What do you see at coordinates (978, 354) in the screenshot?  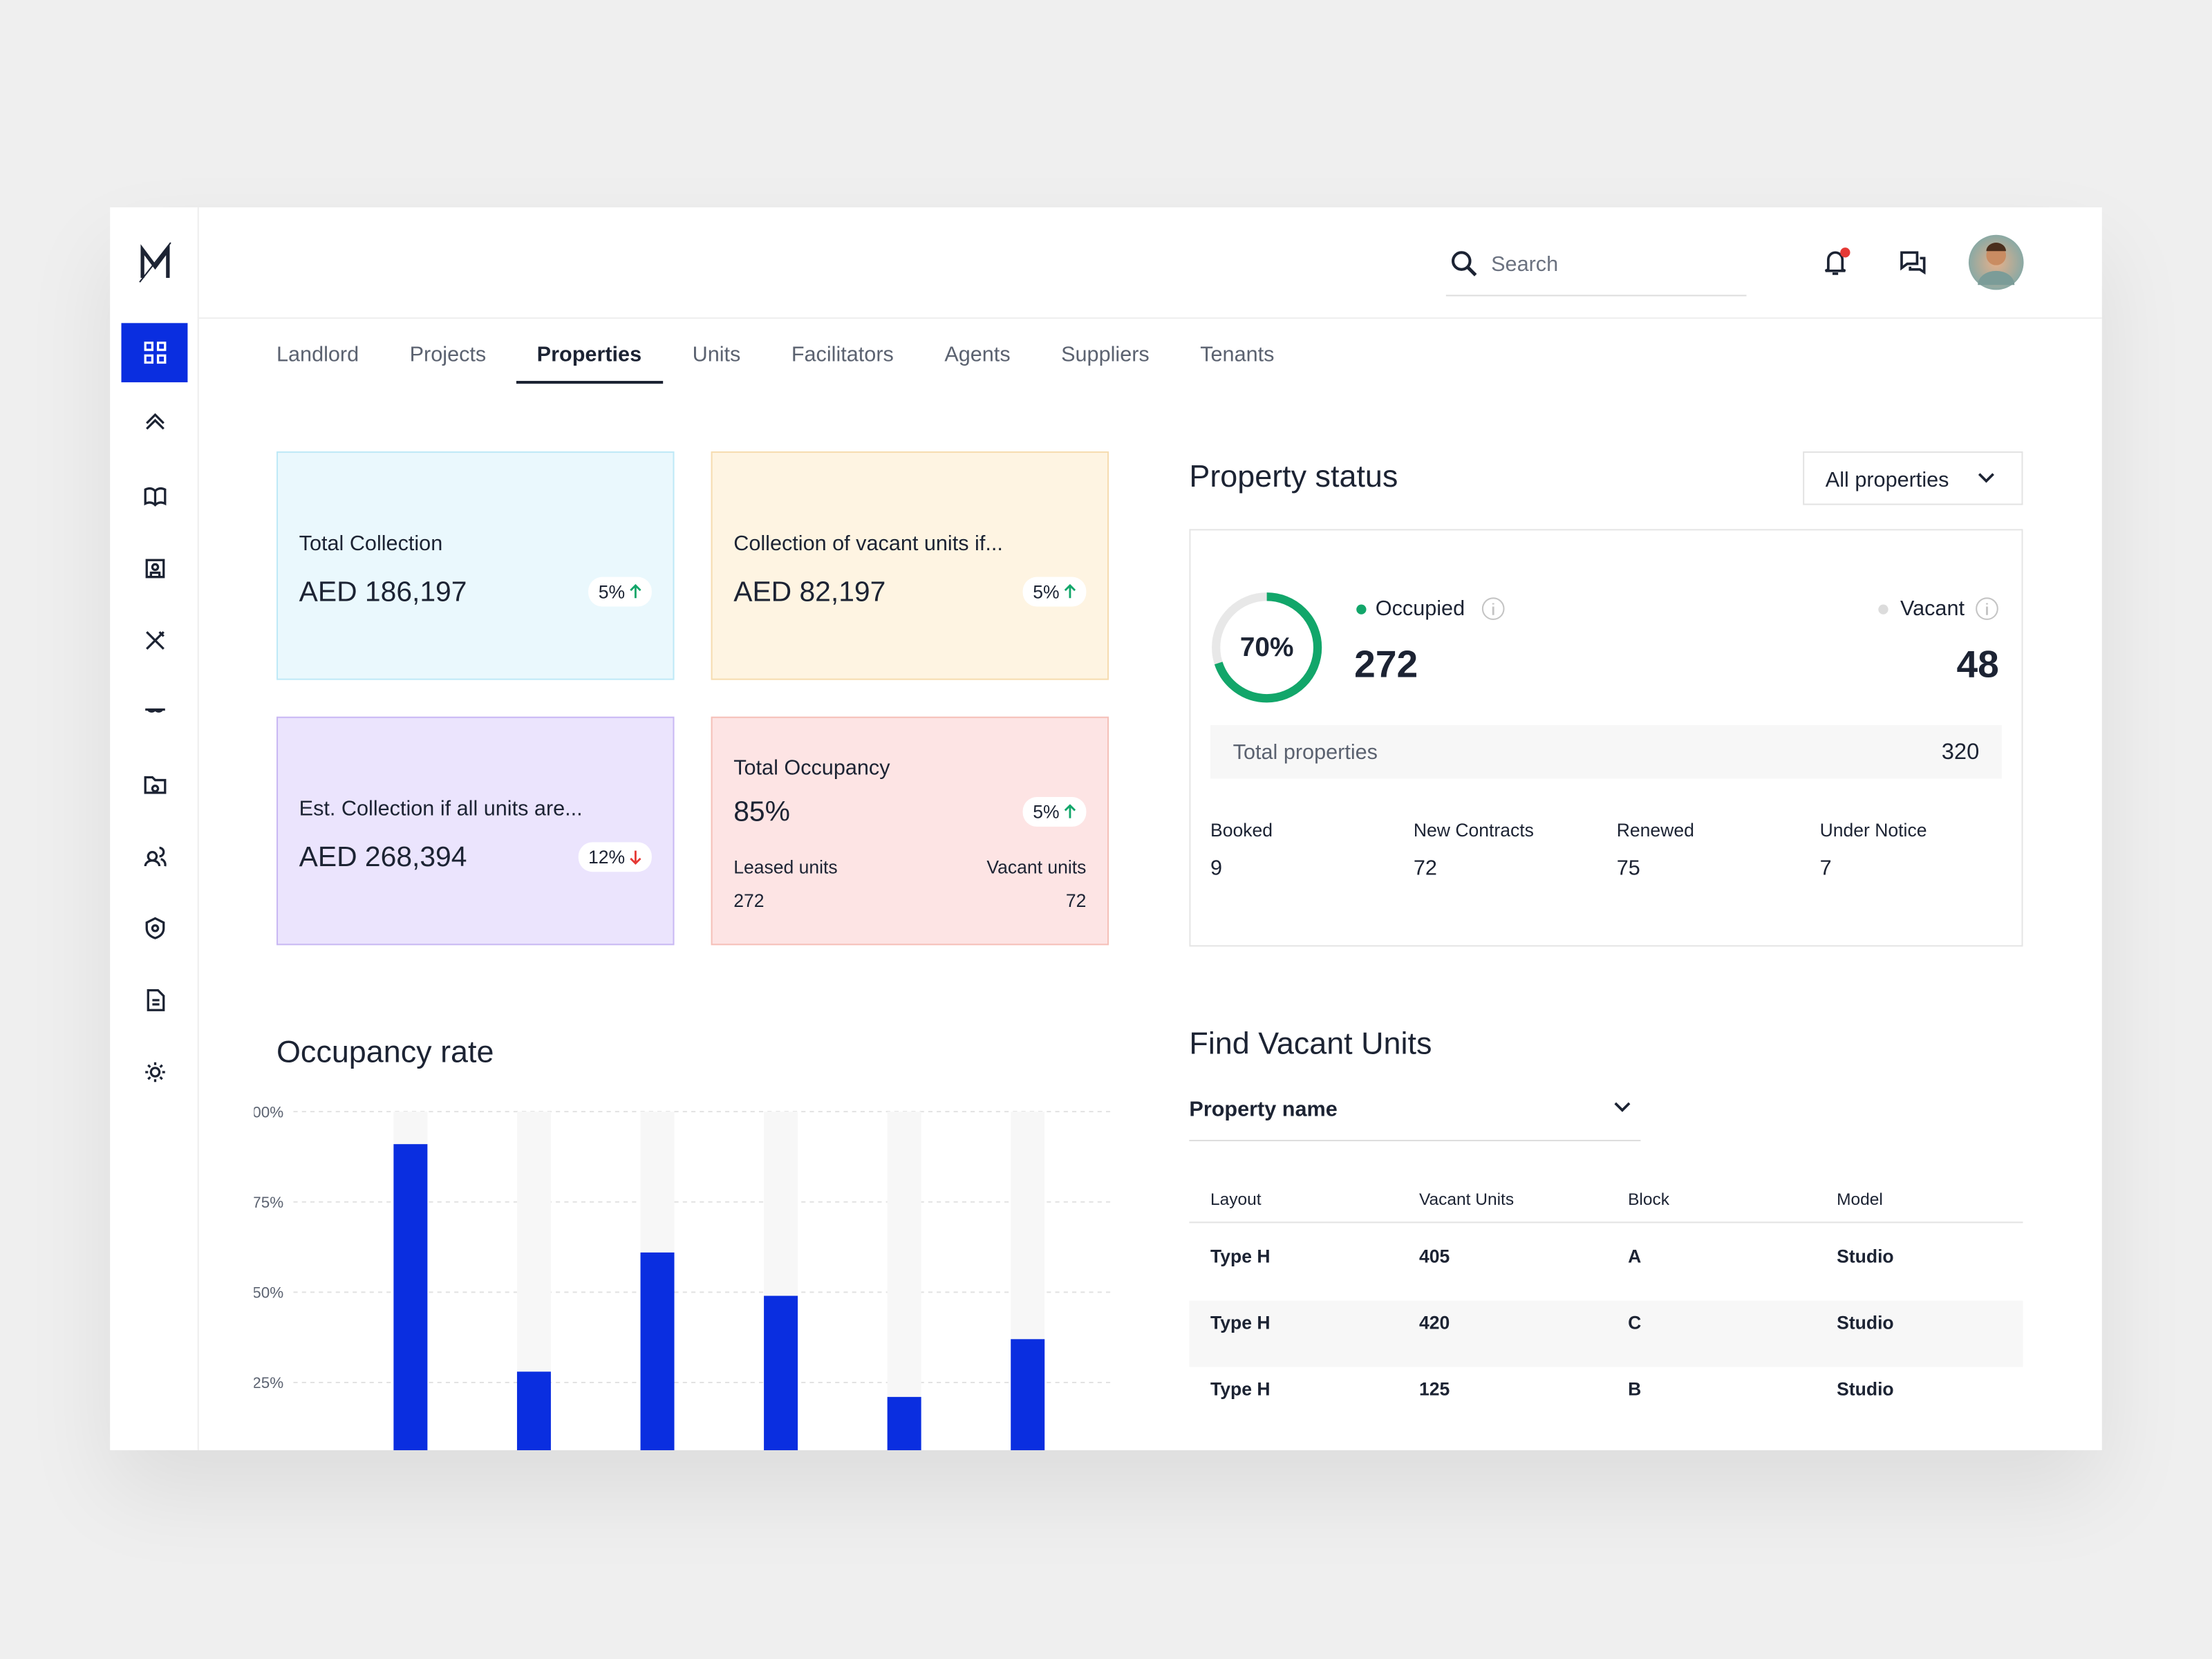 I see `tab: Agents` at bounding box center [978, 354].